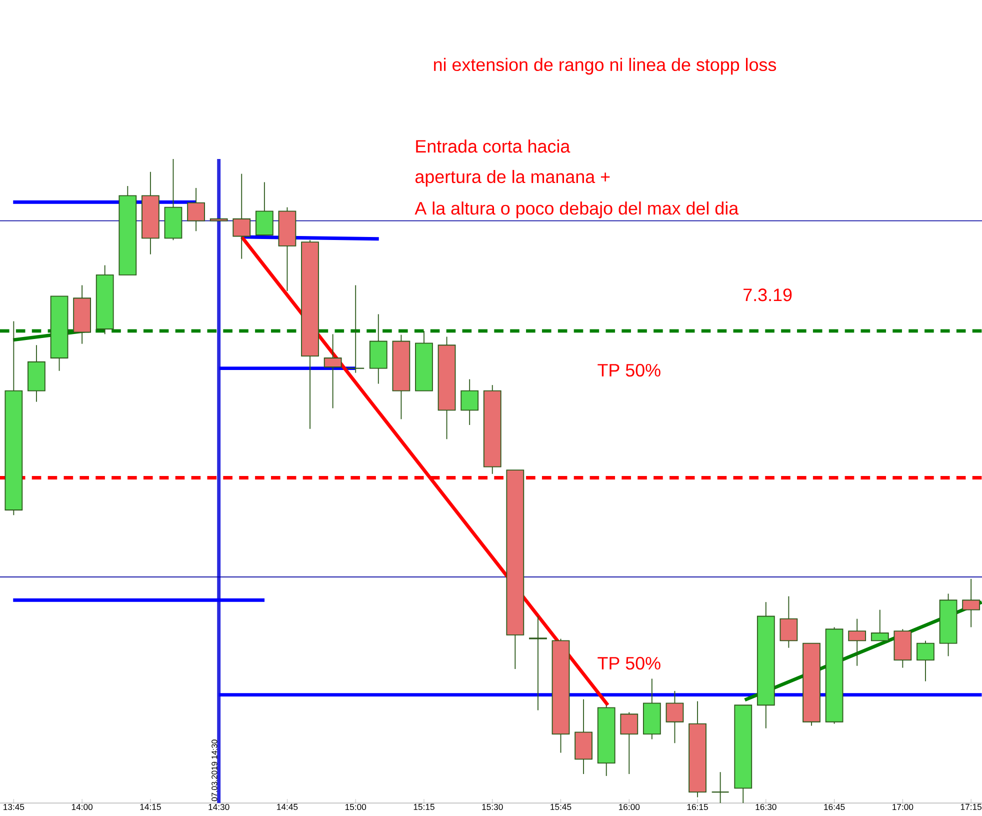  I want to click on x-tick-label: 16:15, so click(697, 807).